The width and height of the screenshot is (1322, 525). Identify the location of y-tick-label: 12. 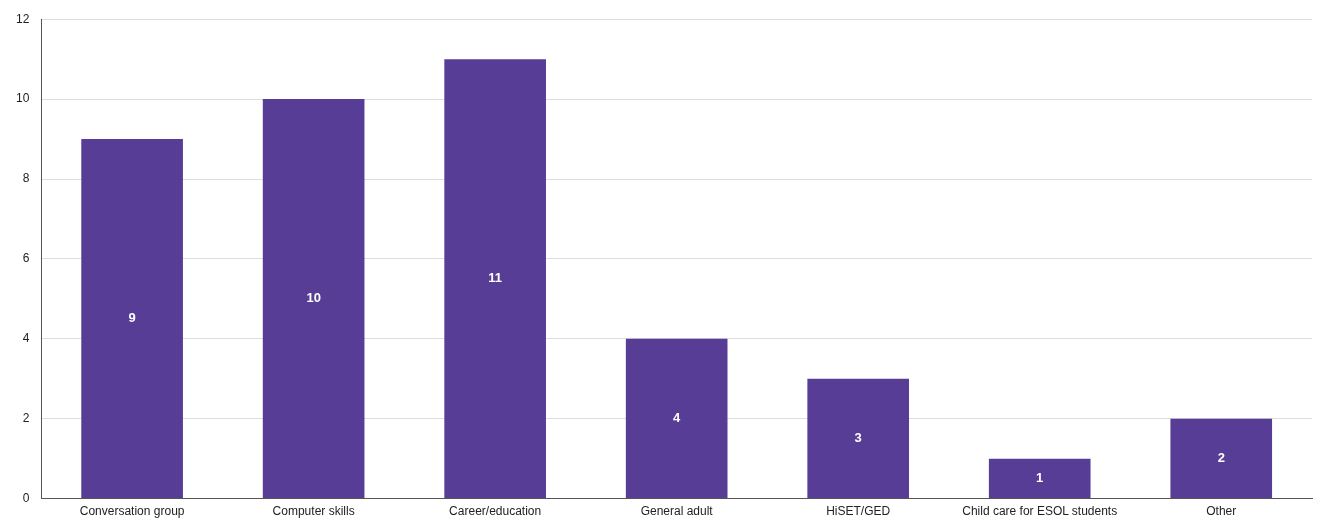
(22, 18).